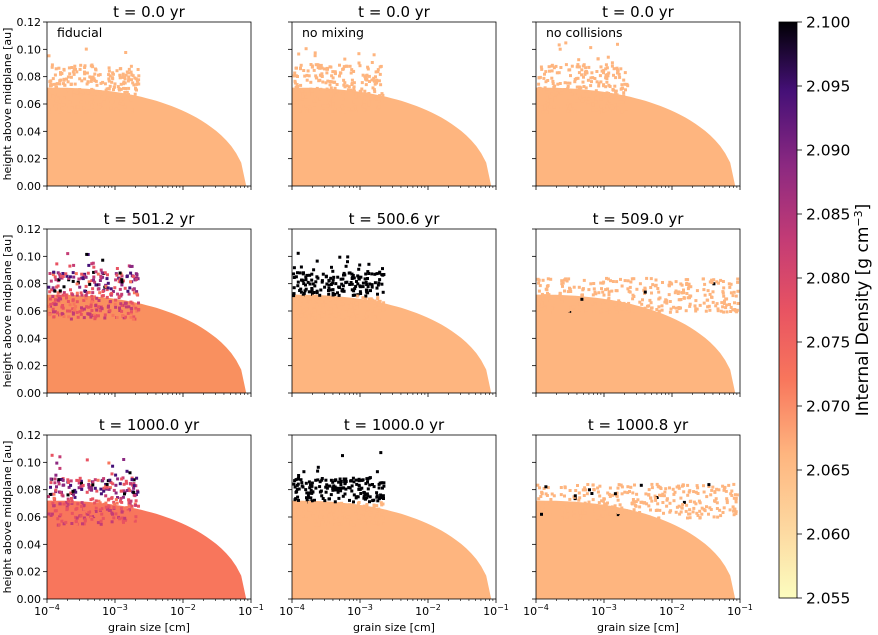 The width and height of the screenshot is (878, 635). What do you see at coordinates (115, 610) in the screenshot?
I see `x-tick-label: 10⁻³` at bounding box center [115, 610].